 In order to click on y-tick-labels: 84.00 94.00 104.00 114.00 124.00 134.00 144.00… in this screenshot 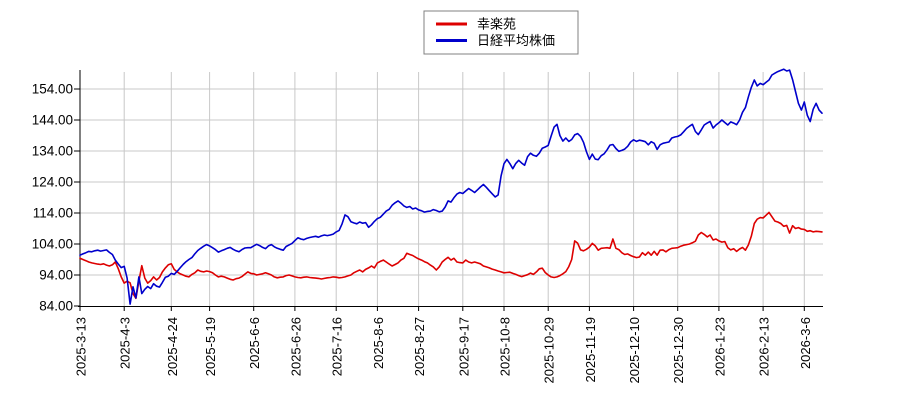, I will do `click(52, 198)`.